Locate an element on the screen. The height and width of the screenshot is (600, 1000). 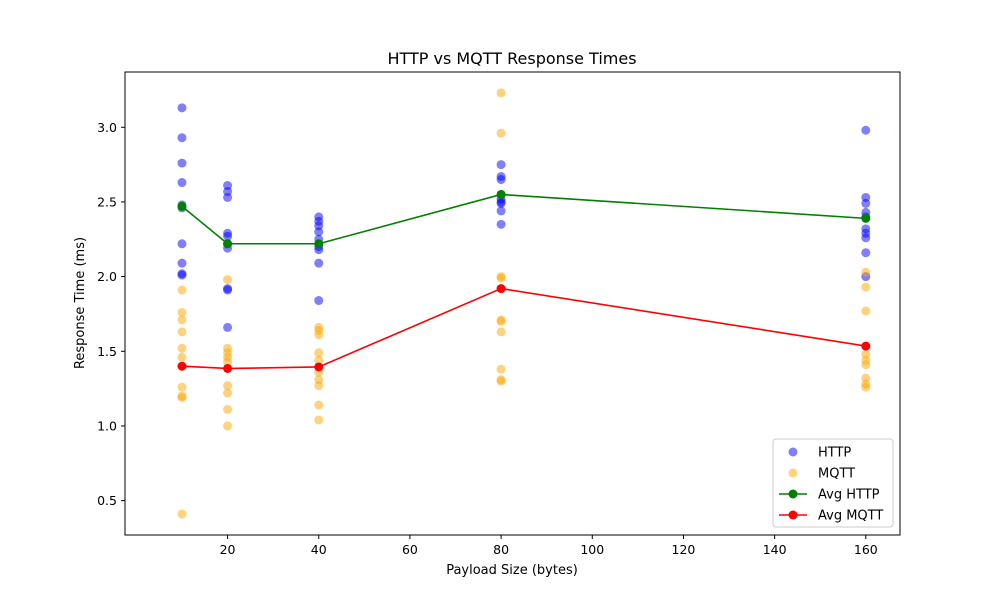
x-axis-ticks: 20 40 60 80 100 120 140 160 is located at coordinates (549, 546).